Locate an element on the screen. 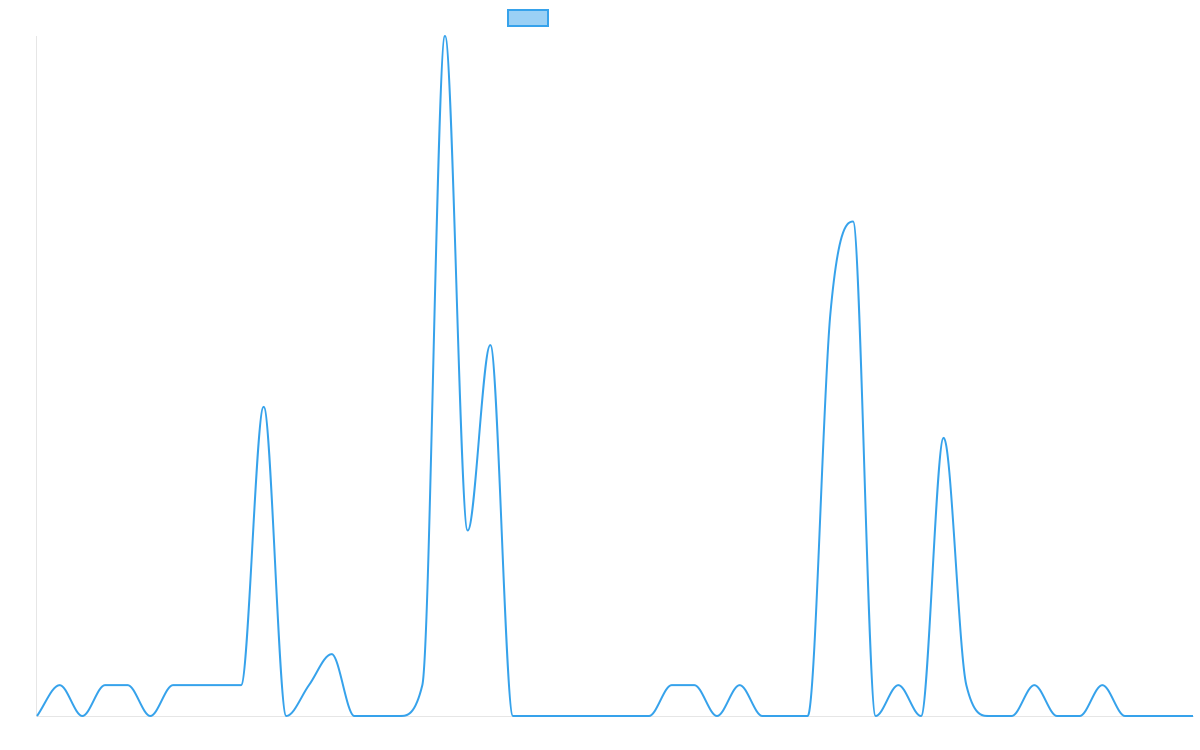 The image size is (1200, 750). legend-swatch is located at coordinates (528, 18).